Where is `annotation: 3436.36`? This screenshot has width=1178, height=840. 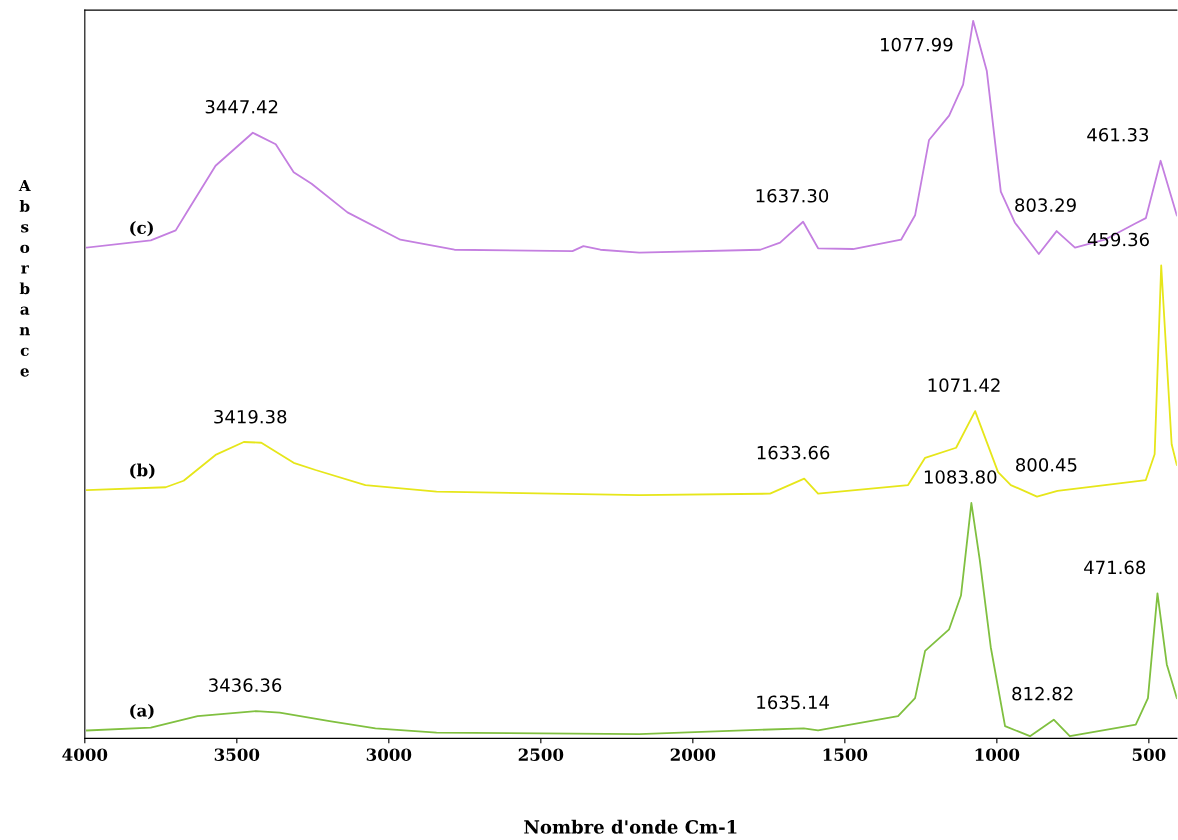
annotation: 3436.36 is located at coordinates (245, 685).